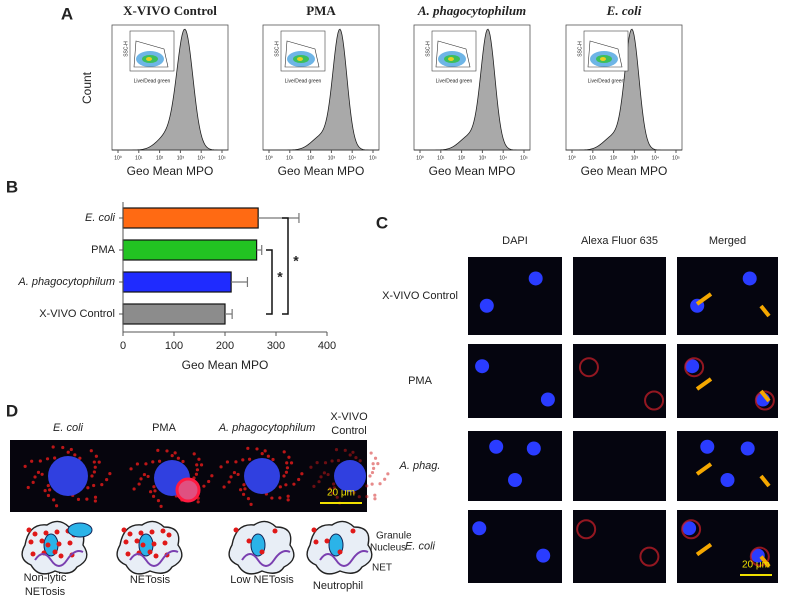 The height and width of the screenshot is (601, 788). Describe the element at coordinates (259, 250) in the screenshot. I see `error-bar` at that location.